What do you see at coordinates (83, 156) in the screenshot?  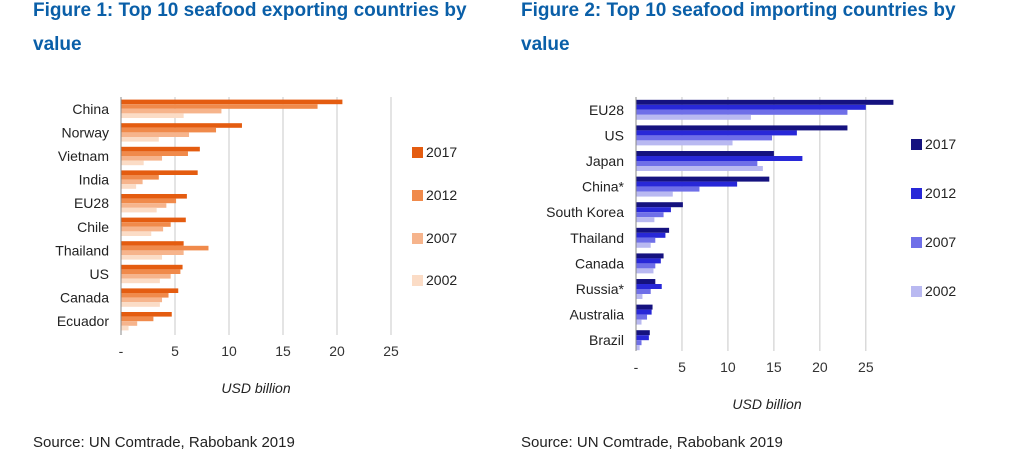 I see `category-label: Vietnam` at bounding box center [83, 156].